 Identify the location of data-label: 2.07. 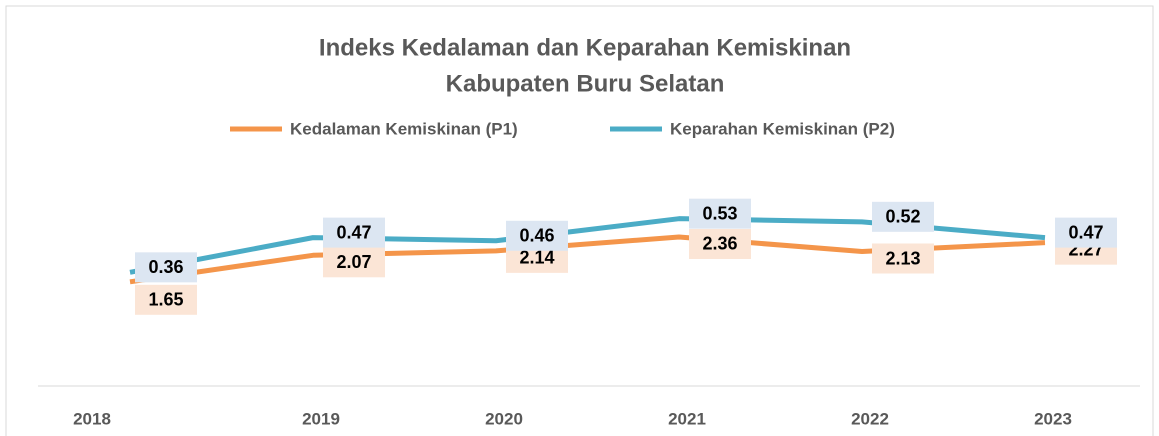
(353, 262).